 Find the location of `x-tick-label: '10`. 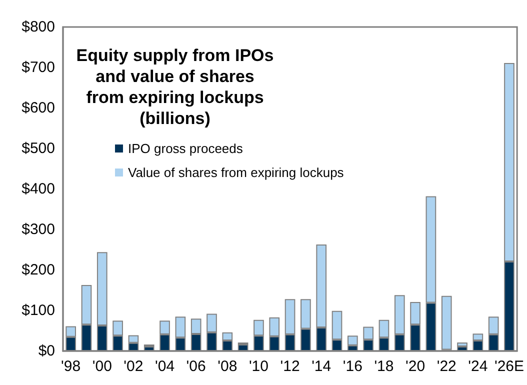

x-tick-label: '10 is located at coordinates (258, 366).